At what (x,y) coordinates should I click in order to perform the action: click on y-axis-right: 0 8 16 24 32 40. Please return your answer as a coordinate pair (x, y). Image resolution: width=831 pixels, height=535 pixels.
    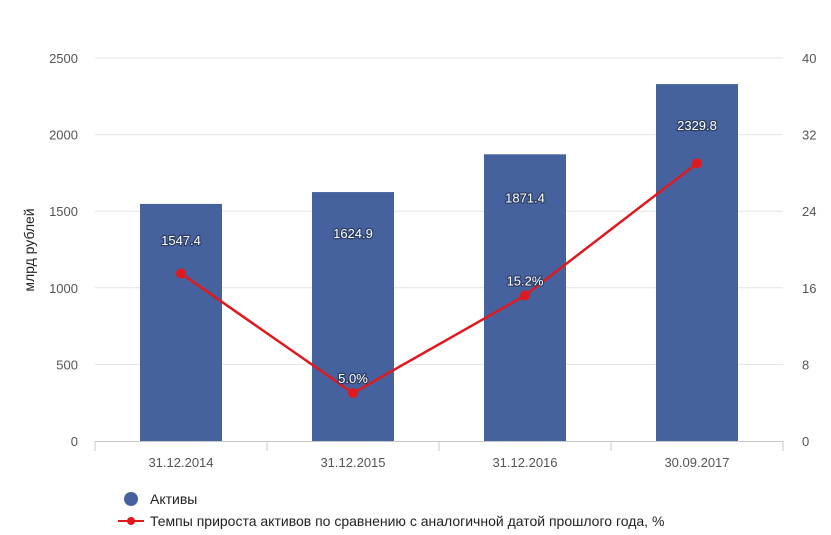
    Looking at the image, I should click on (809, 250).